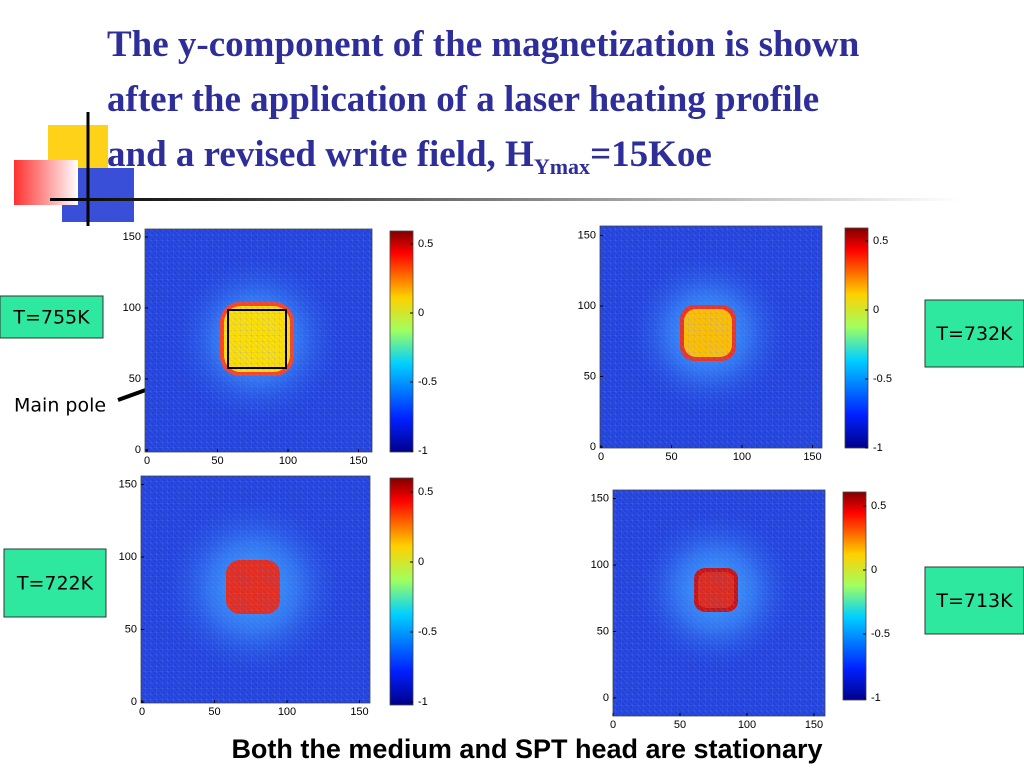  Describe the element at coordinates (320, 154) in the screenshot. I see `title: and a revised write field, H` at that location.